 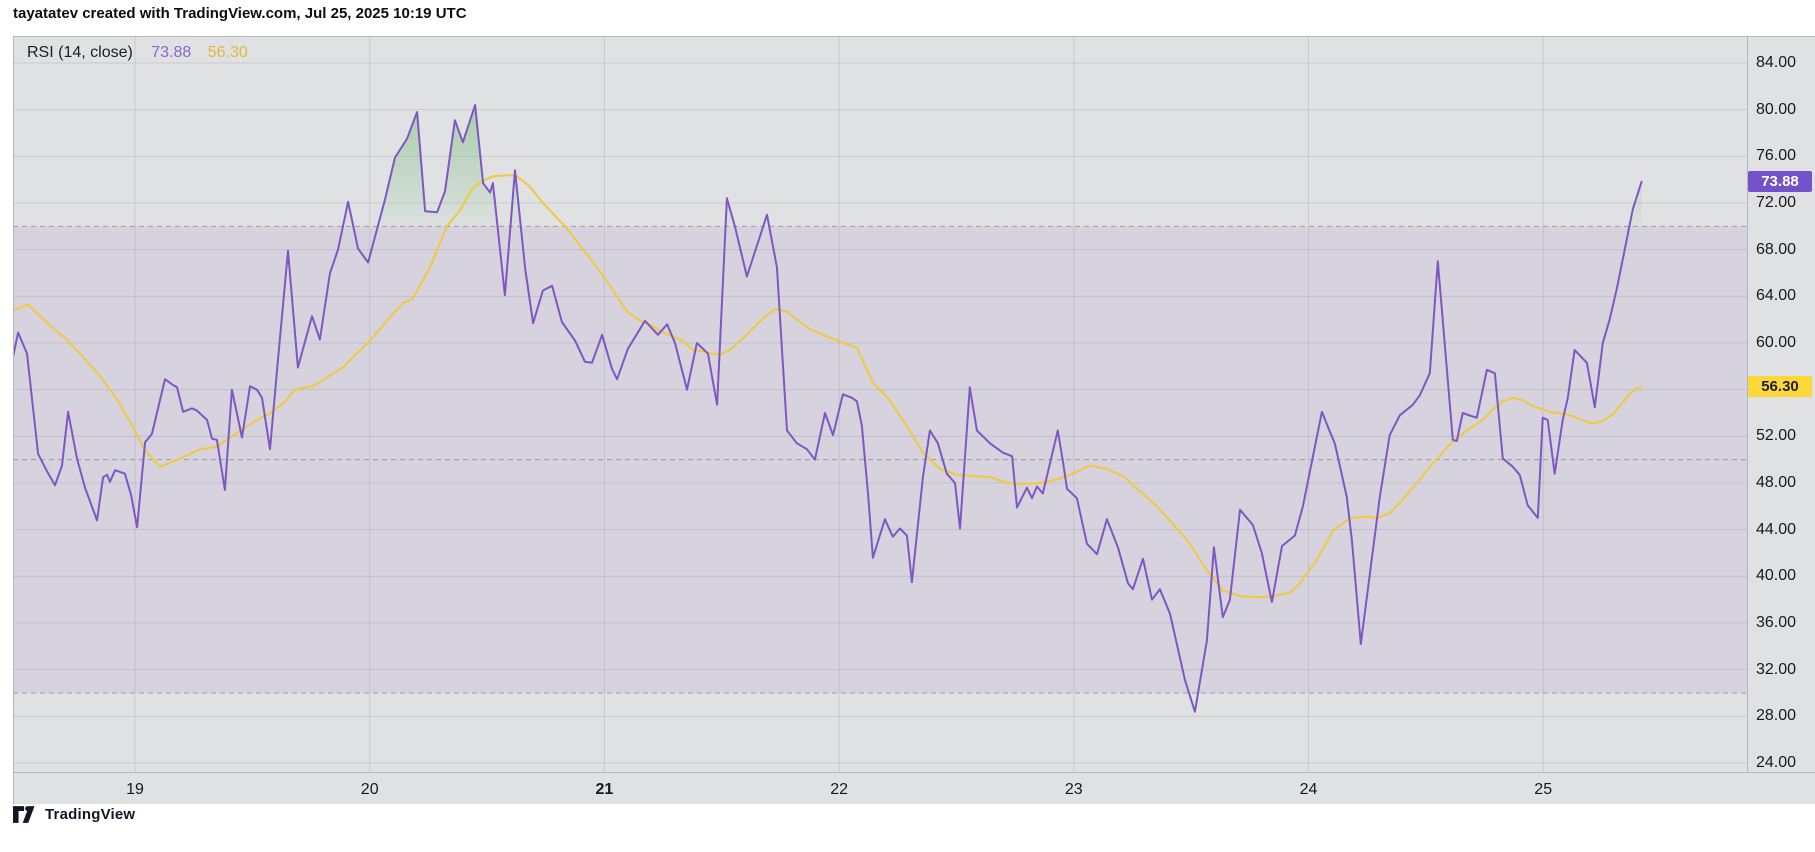 I want to click on time-tick-label: 24, so click(x=1308, y=789).